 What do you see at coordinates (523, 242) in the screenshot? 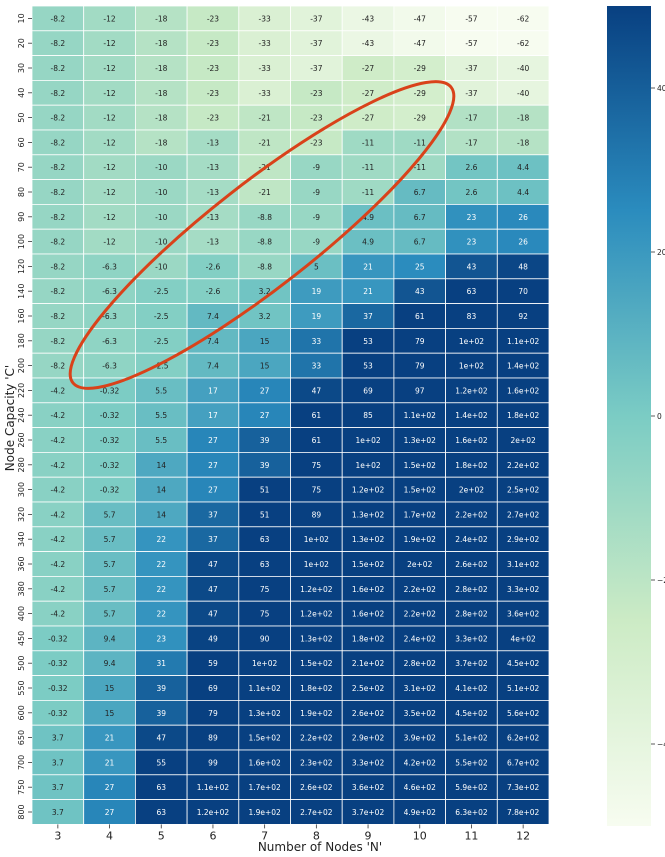
I see `cell-value-label: 26` at bounding box center [523, 242].